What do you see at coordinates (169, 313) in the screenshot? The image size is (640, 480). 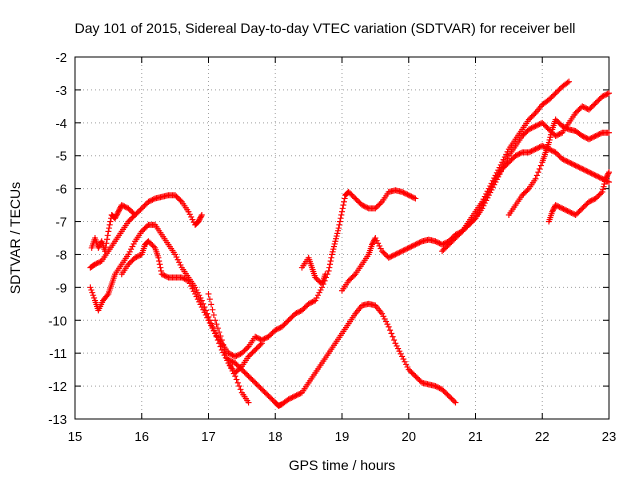 I see `series-arc-a` at bounding box center [169, 313].